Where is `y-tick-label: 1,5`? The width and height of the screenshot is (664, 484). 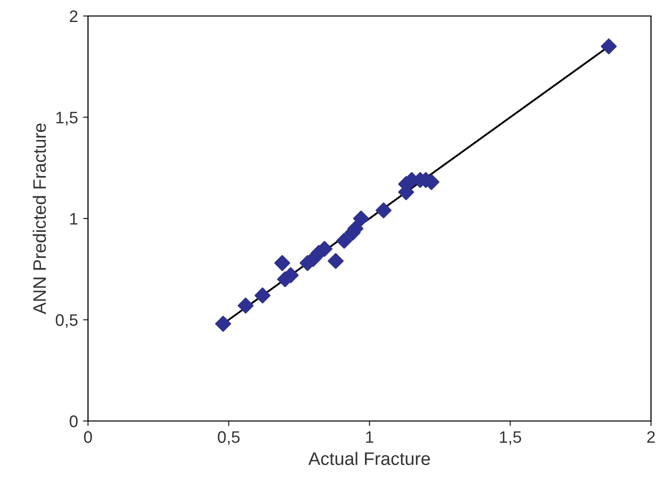 y-tick-label: 1,5 is located at coordinates (67, 119).